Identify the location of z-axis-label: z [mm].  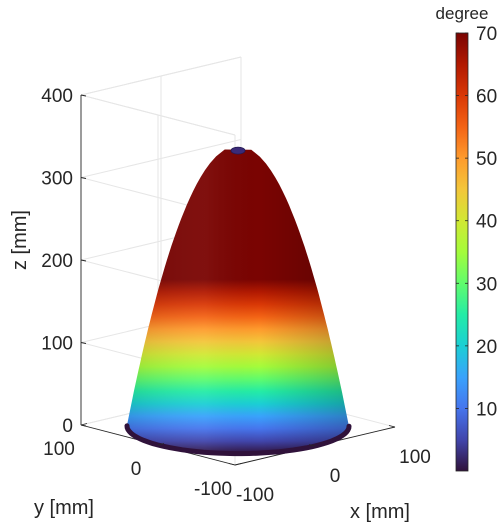
(20, 240).